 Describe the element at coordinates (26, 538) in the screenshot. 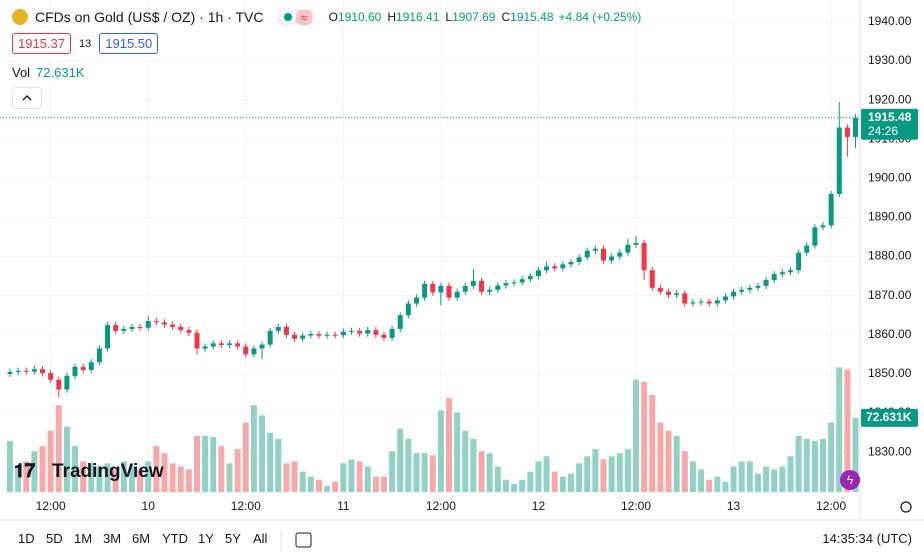

I see `range-button: 1D` at that location.